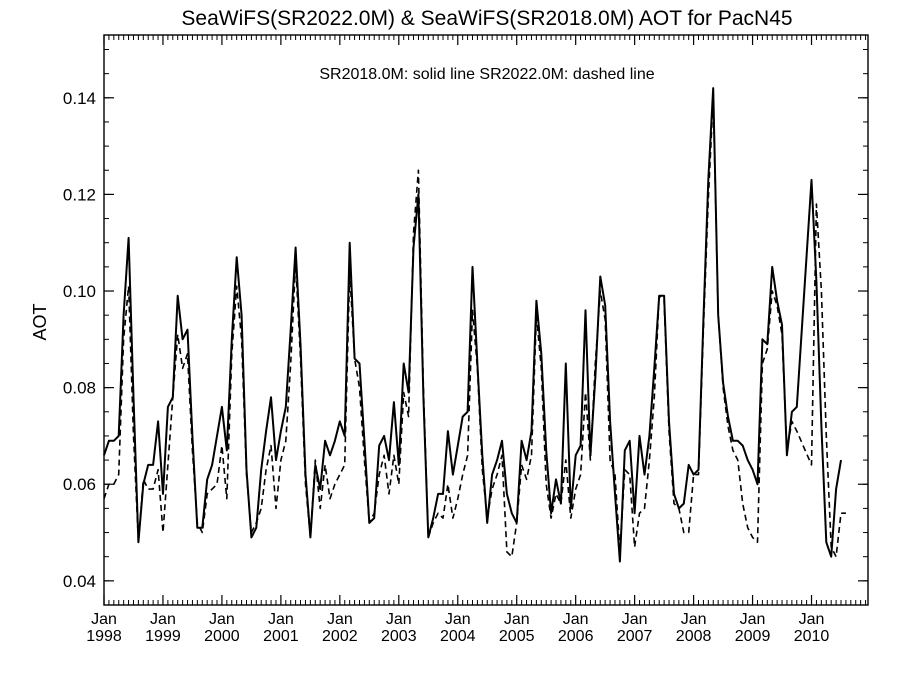 Image resolution: width=900 pixels, height=675 pixels. What do you see at coordinates (79, 194) in the screenshot?
I see `y-tick-label: 0.12` at bounding box center [79, 194].